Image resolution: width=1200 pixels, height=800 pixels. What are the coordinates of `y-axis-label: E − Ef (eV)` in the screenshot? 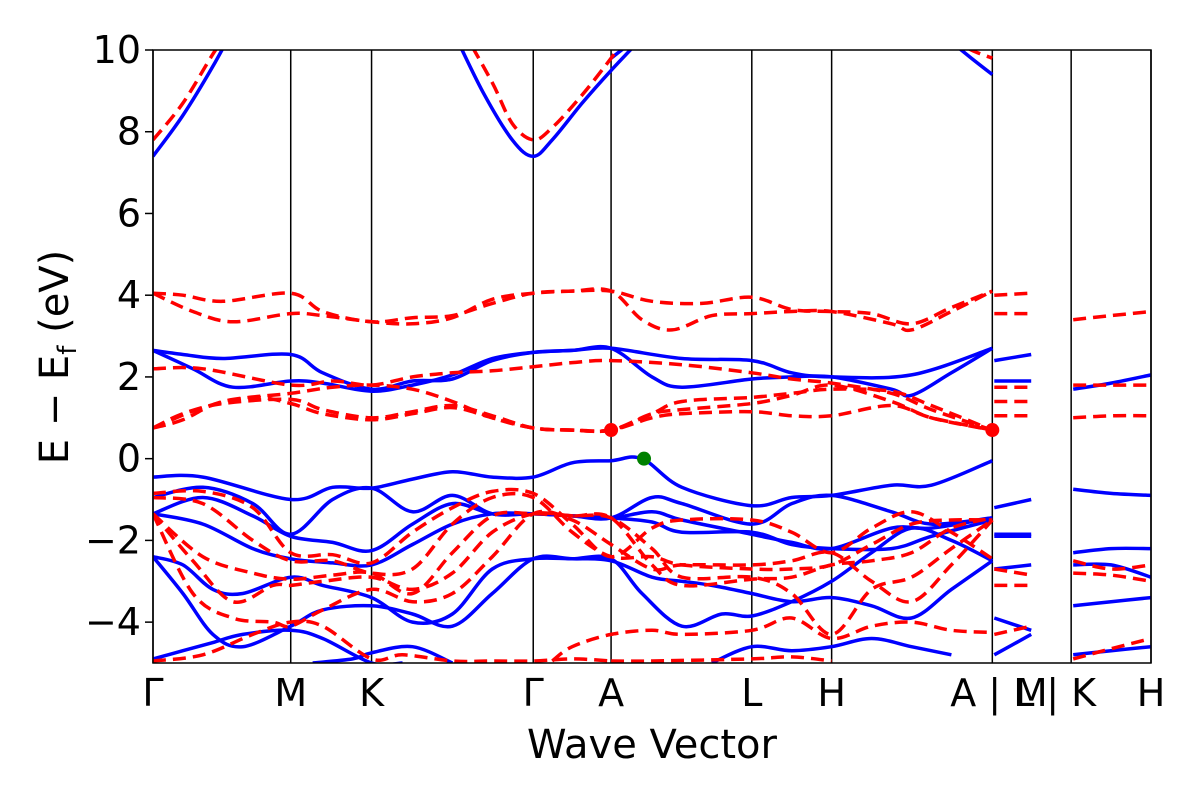 It's located at (57, 357).